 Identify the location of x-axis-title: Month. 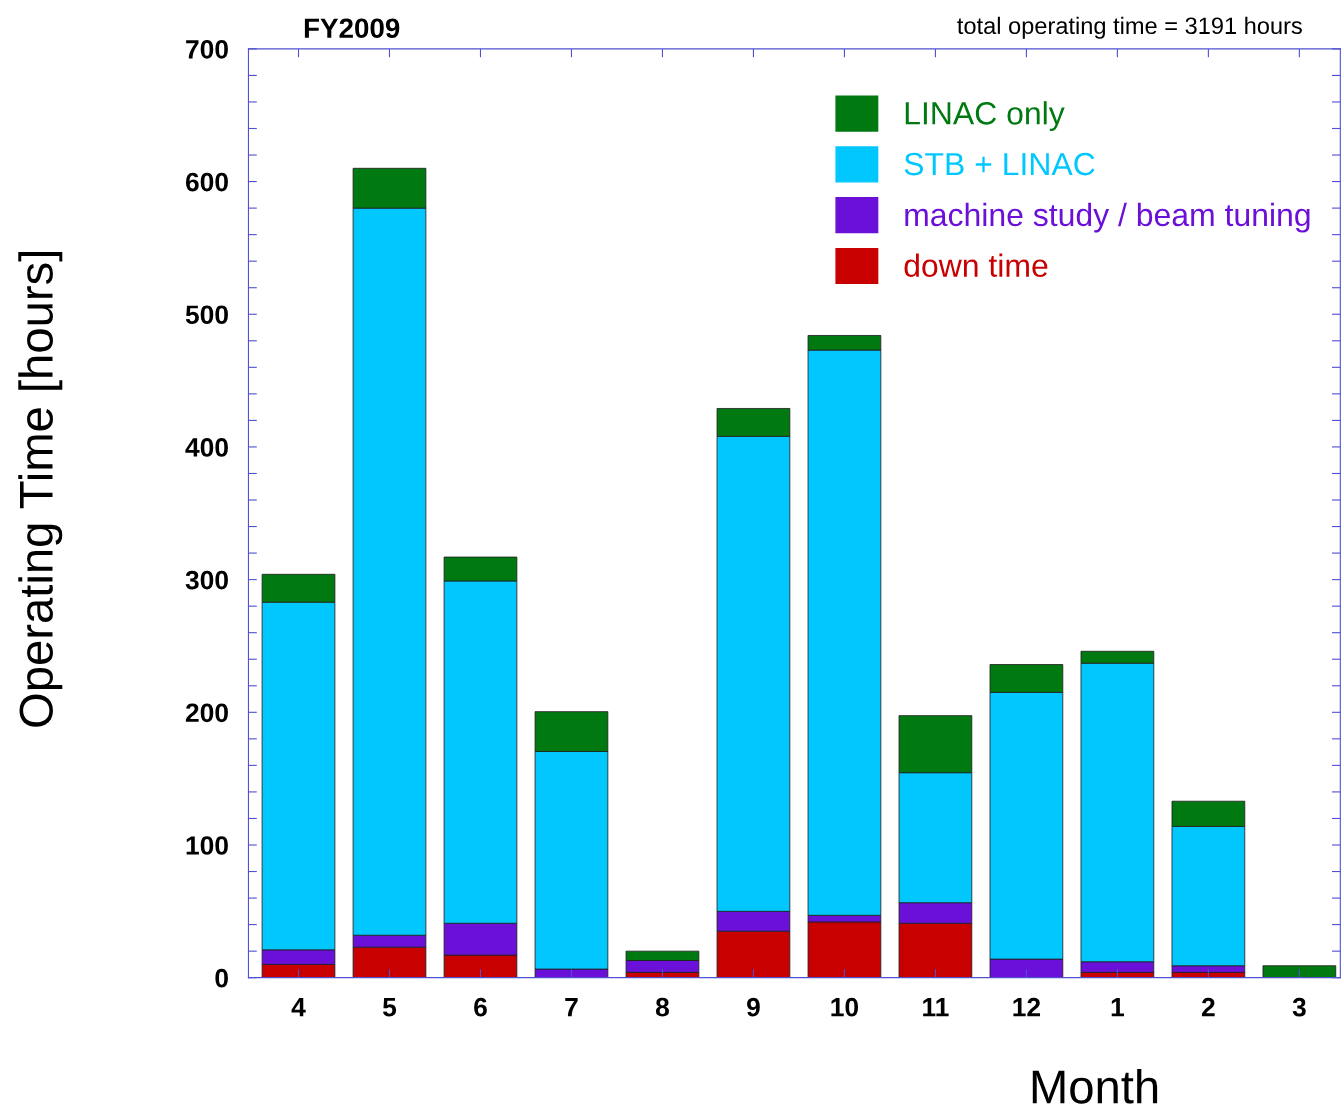
(1095, 1086).